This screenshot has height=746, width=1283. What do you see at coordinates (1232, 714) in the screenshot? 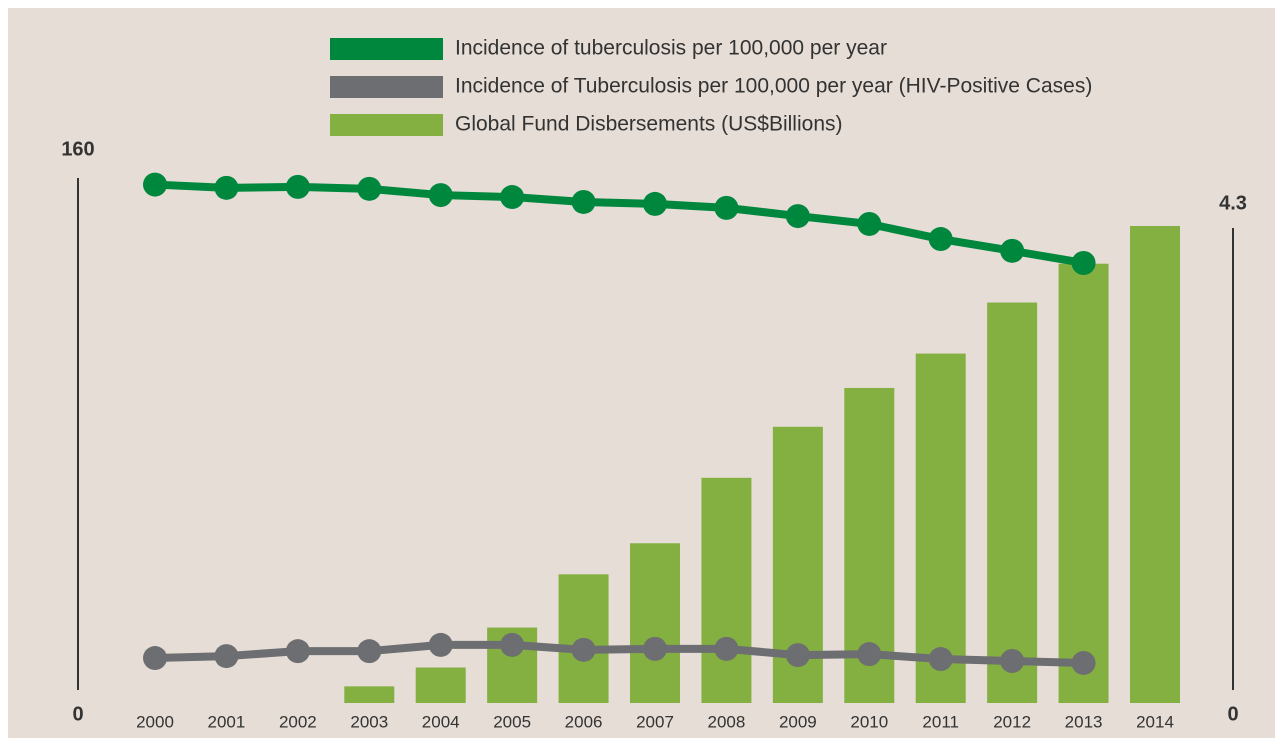
I see `y2-tick-label: 0` at bounding box center [1232, 714].